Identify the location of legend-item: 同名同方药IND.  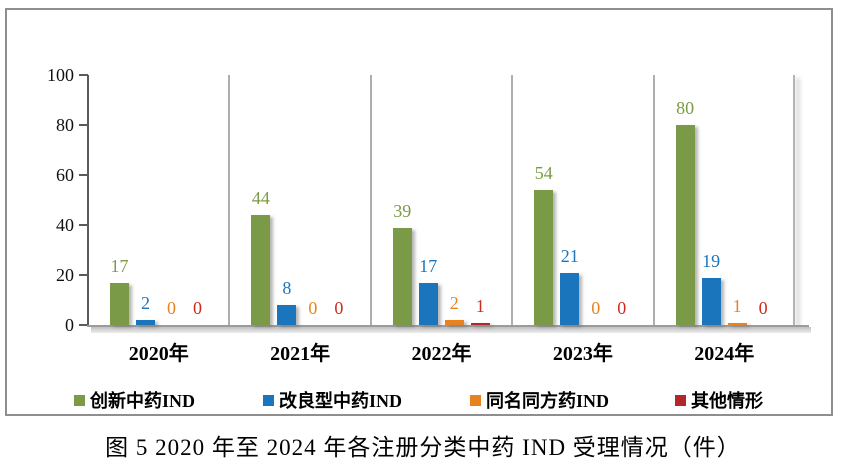
(539, 400).